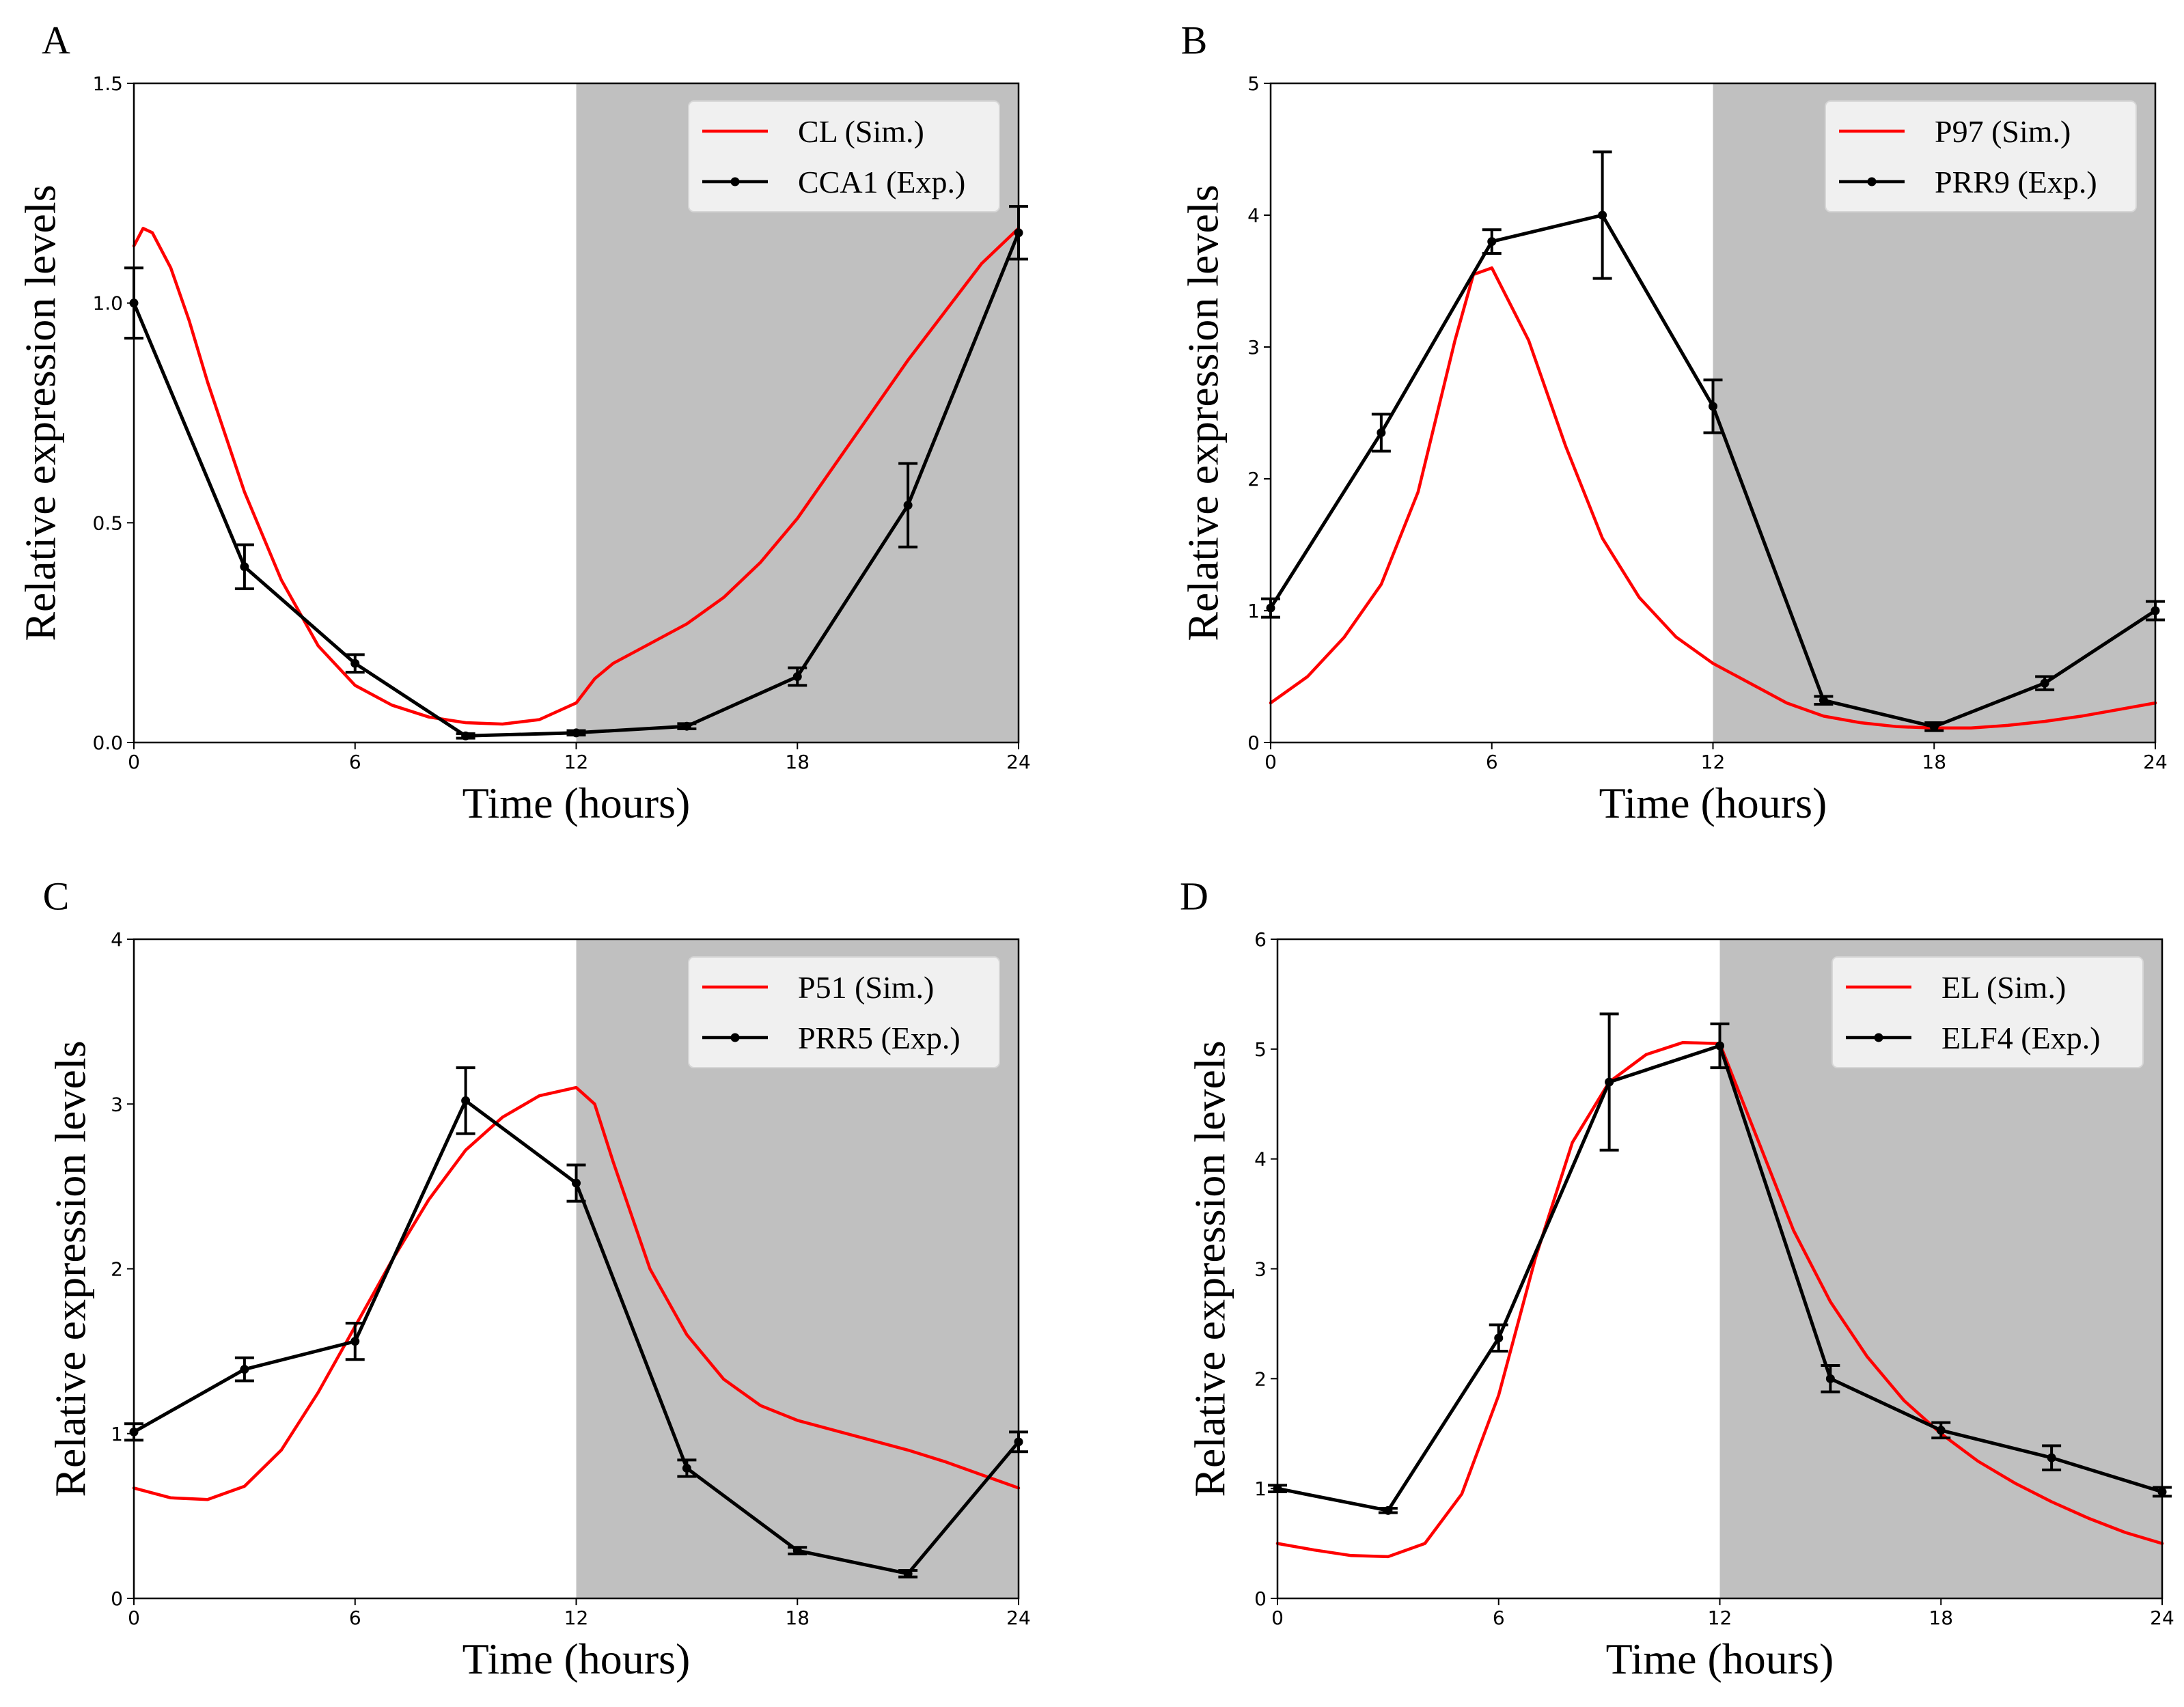 The width and height of the screenshot is (2184, 1707). Describe the element at coordinates (2003, 987) in the screenshot. I see `legend-label: EL (Sim.)` at that location.